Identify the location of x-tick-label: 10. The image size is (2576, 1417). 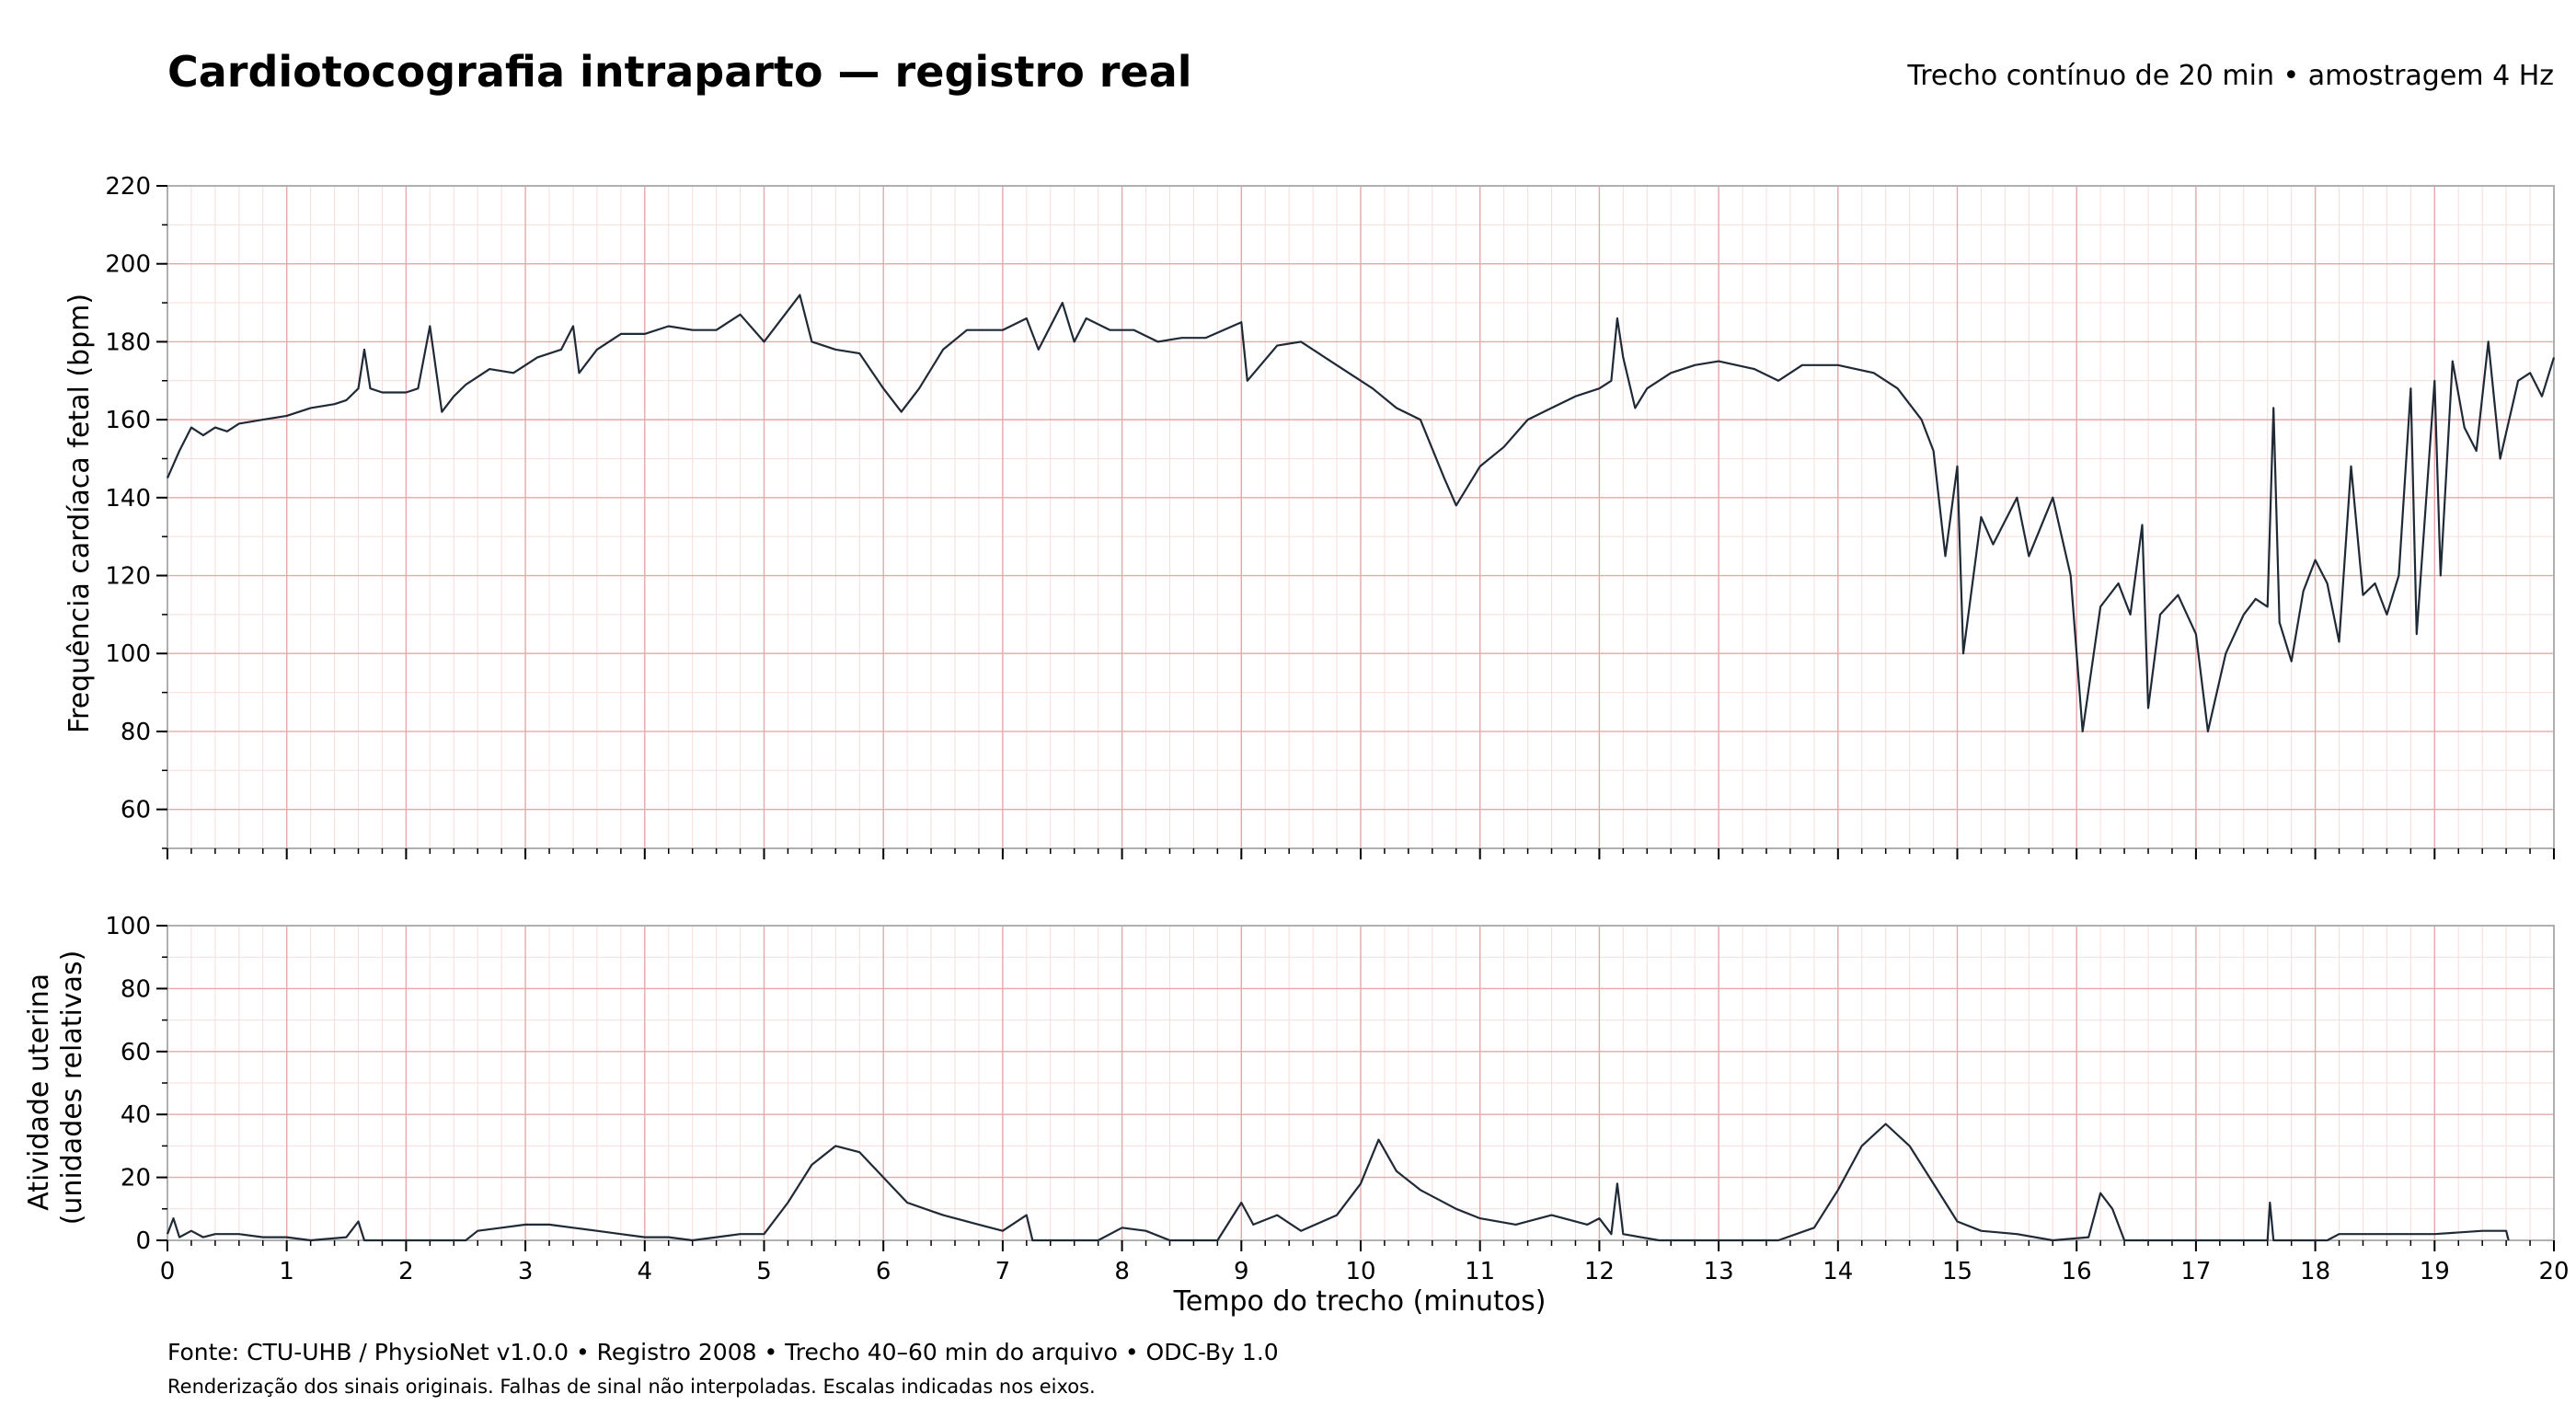
(1360, 1271).